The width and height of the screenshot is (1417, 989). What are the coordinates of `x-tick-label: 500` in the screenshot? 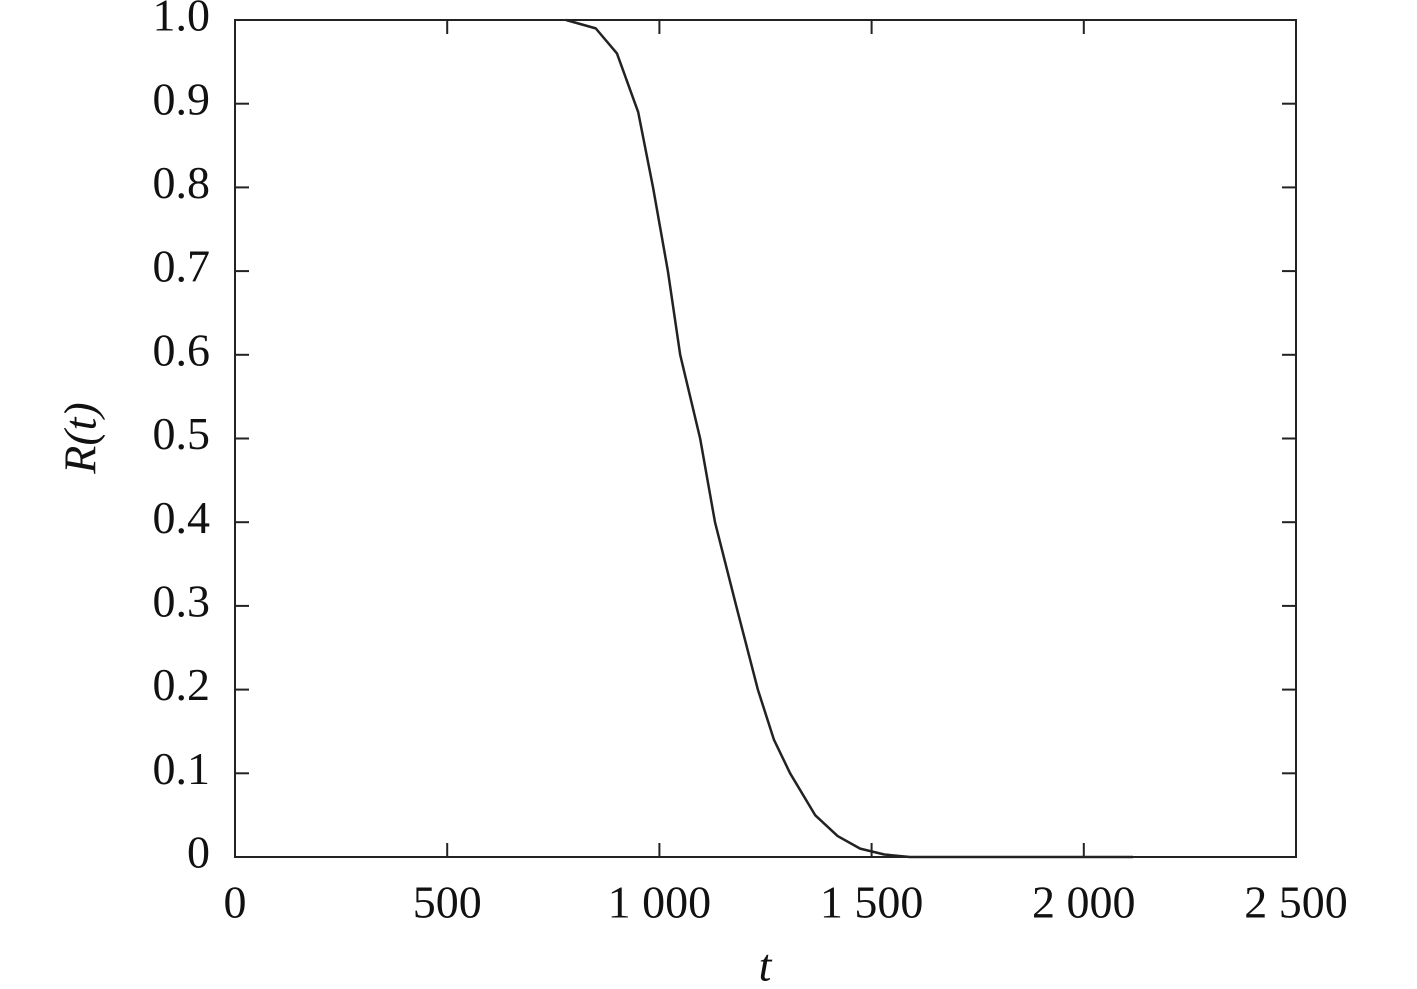 It's located at (447, 902).